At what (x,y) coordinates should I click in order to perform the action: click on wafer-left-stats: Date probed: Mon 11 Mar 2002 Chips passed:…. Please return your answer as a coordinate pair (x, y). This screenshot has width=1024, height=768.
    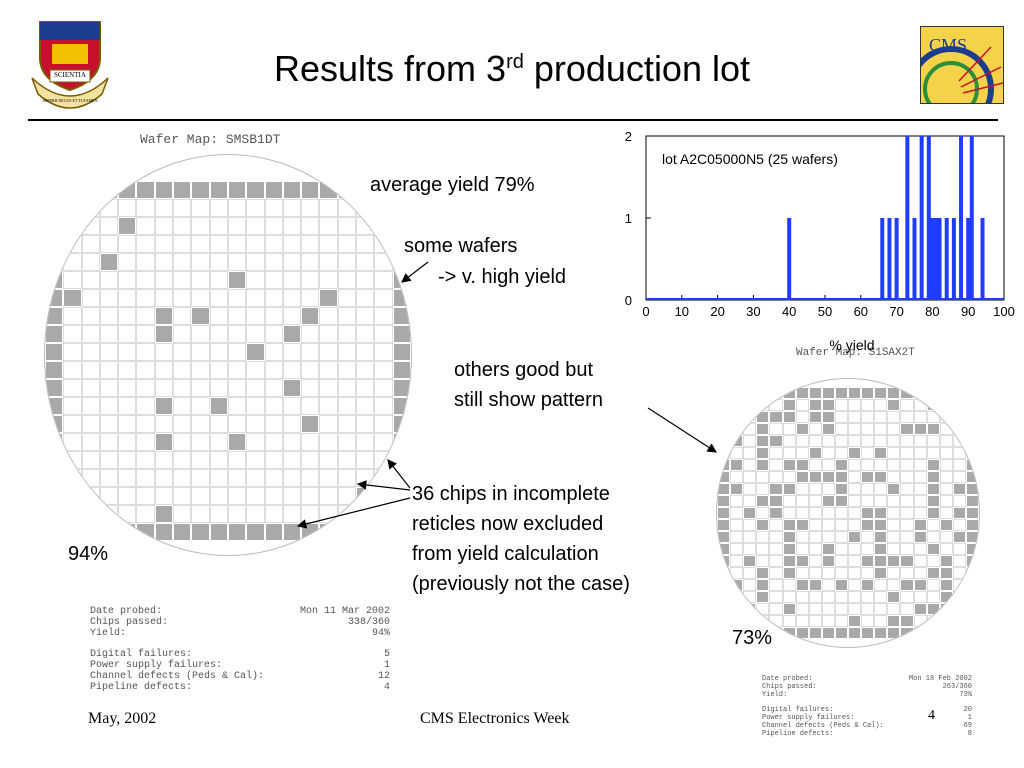
    Looking at the image, I should click on (240, 644).